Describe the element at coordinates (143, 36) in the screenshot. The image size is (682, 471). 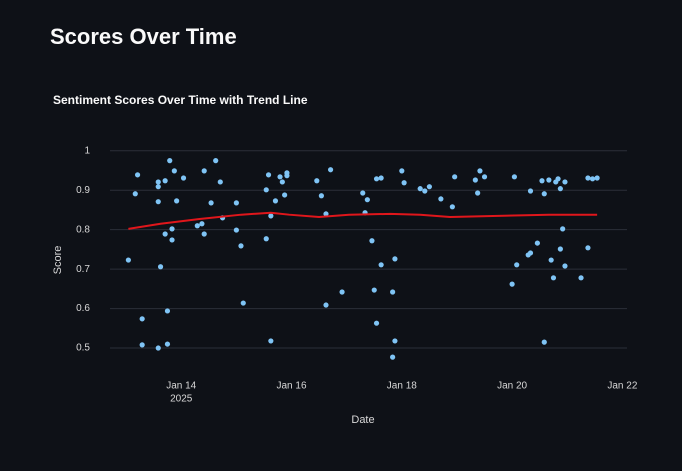
I see `page-title: Scores Over Time` at that location.